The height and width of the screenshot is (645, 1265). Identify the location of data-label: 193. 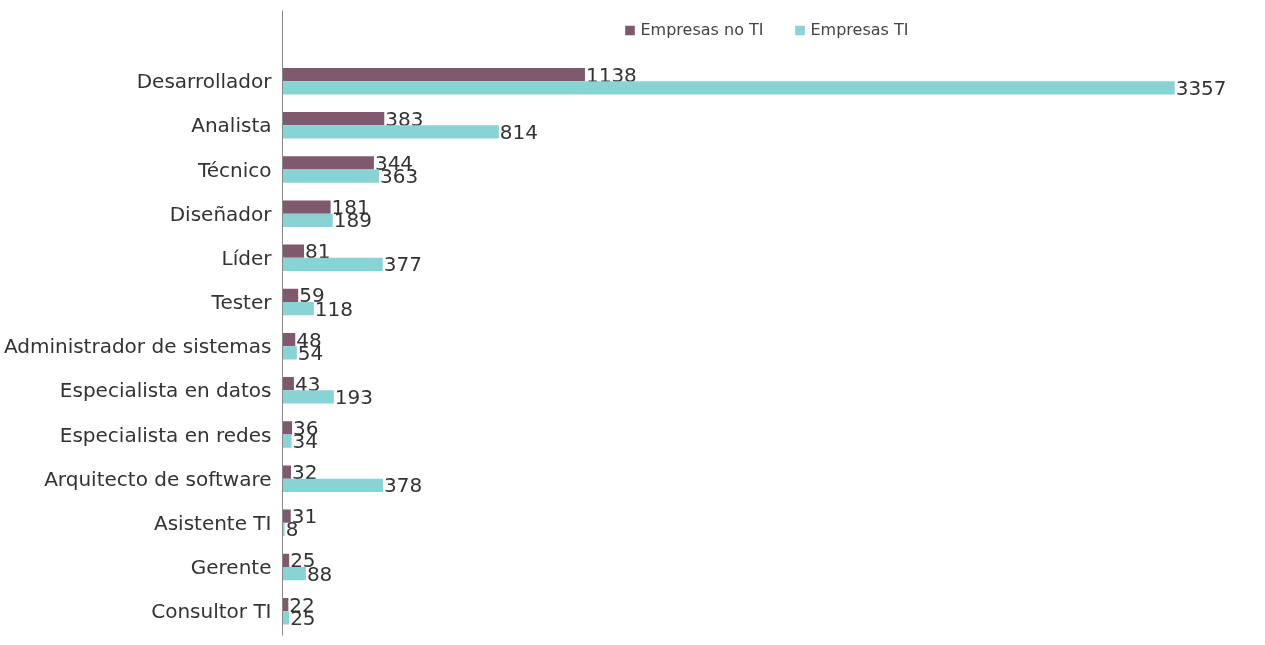
(353, 396).